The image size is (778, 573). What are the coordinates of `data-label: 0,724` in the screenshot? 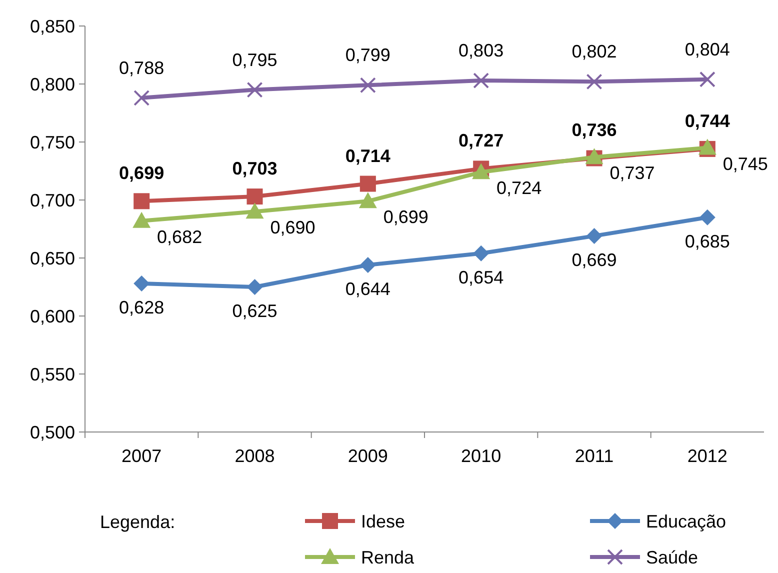 It's located at (519, 188).